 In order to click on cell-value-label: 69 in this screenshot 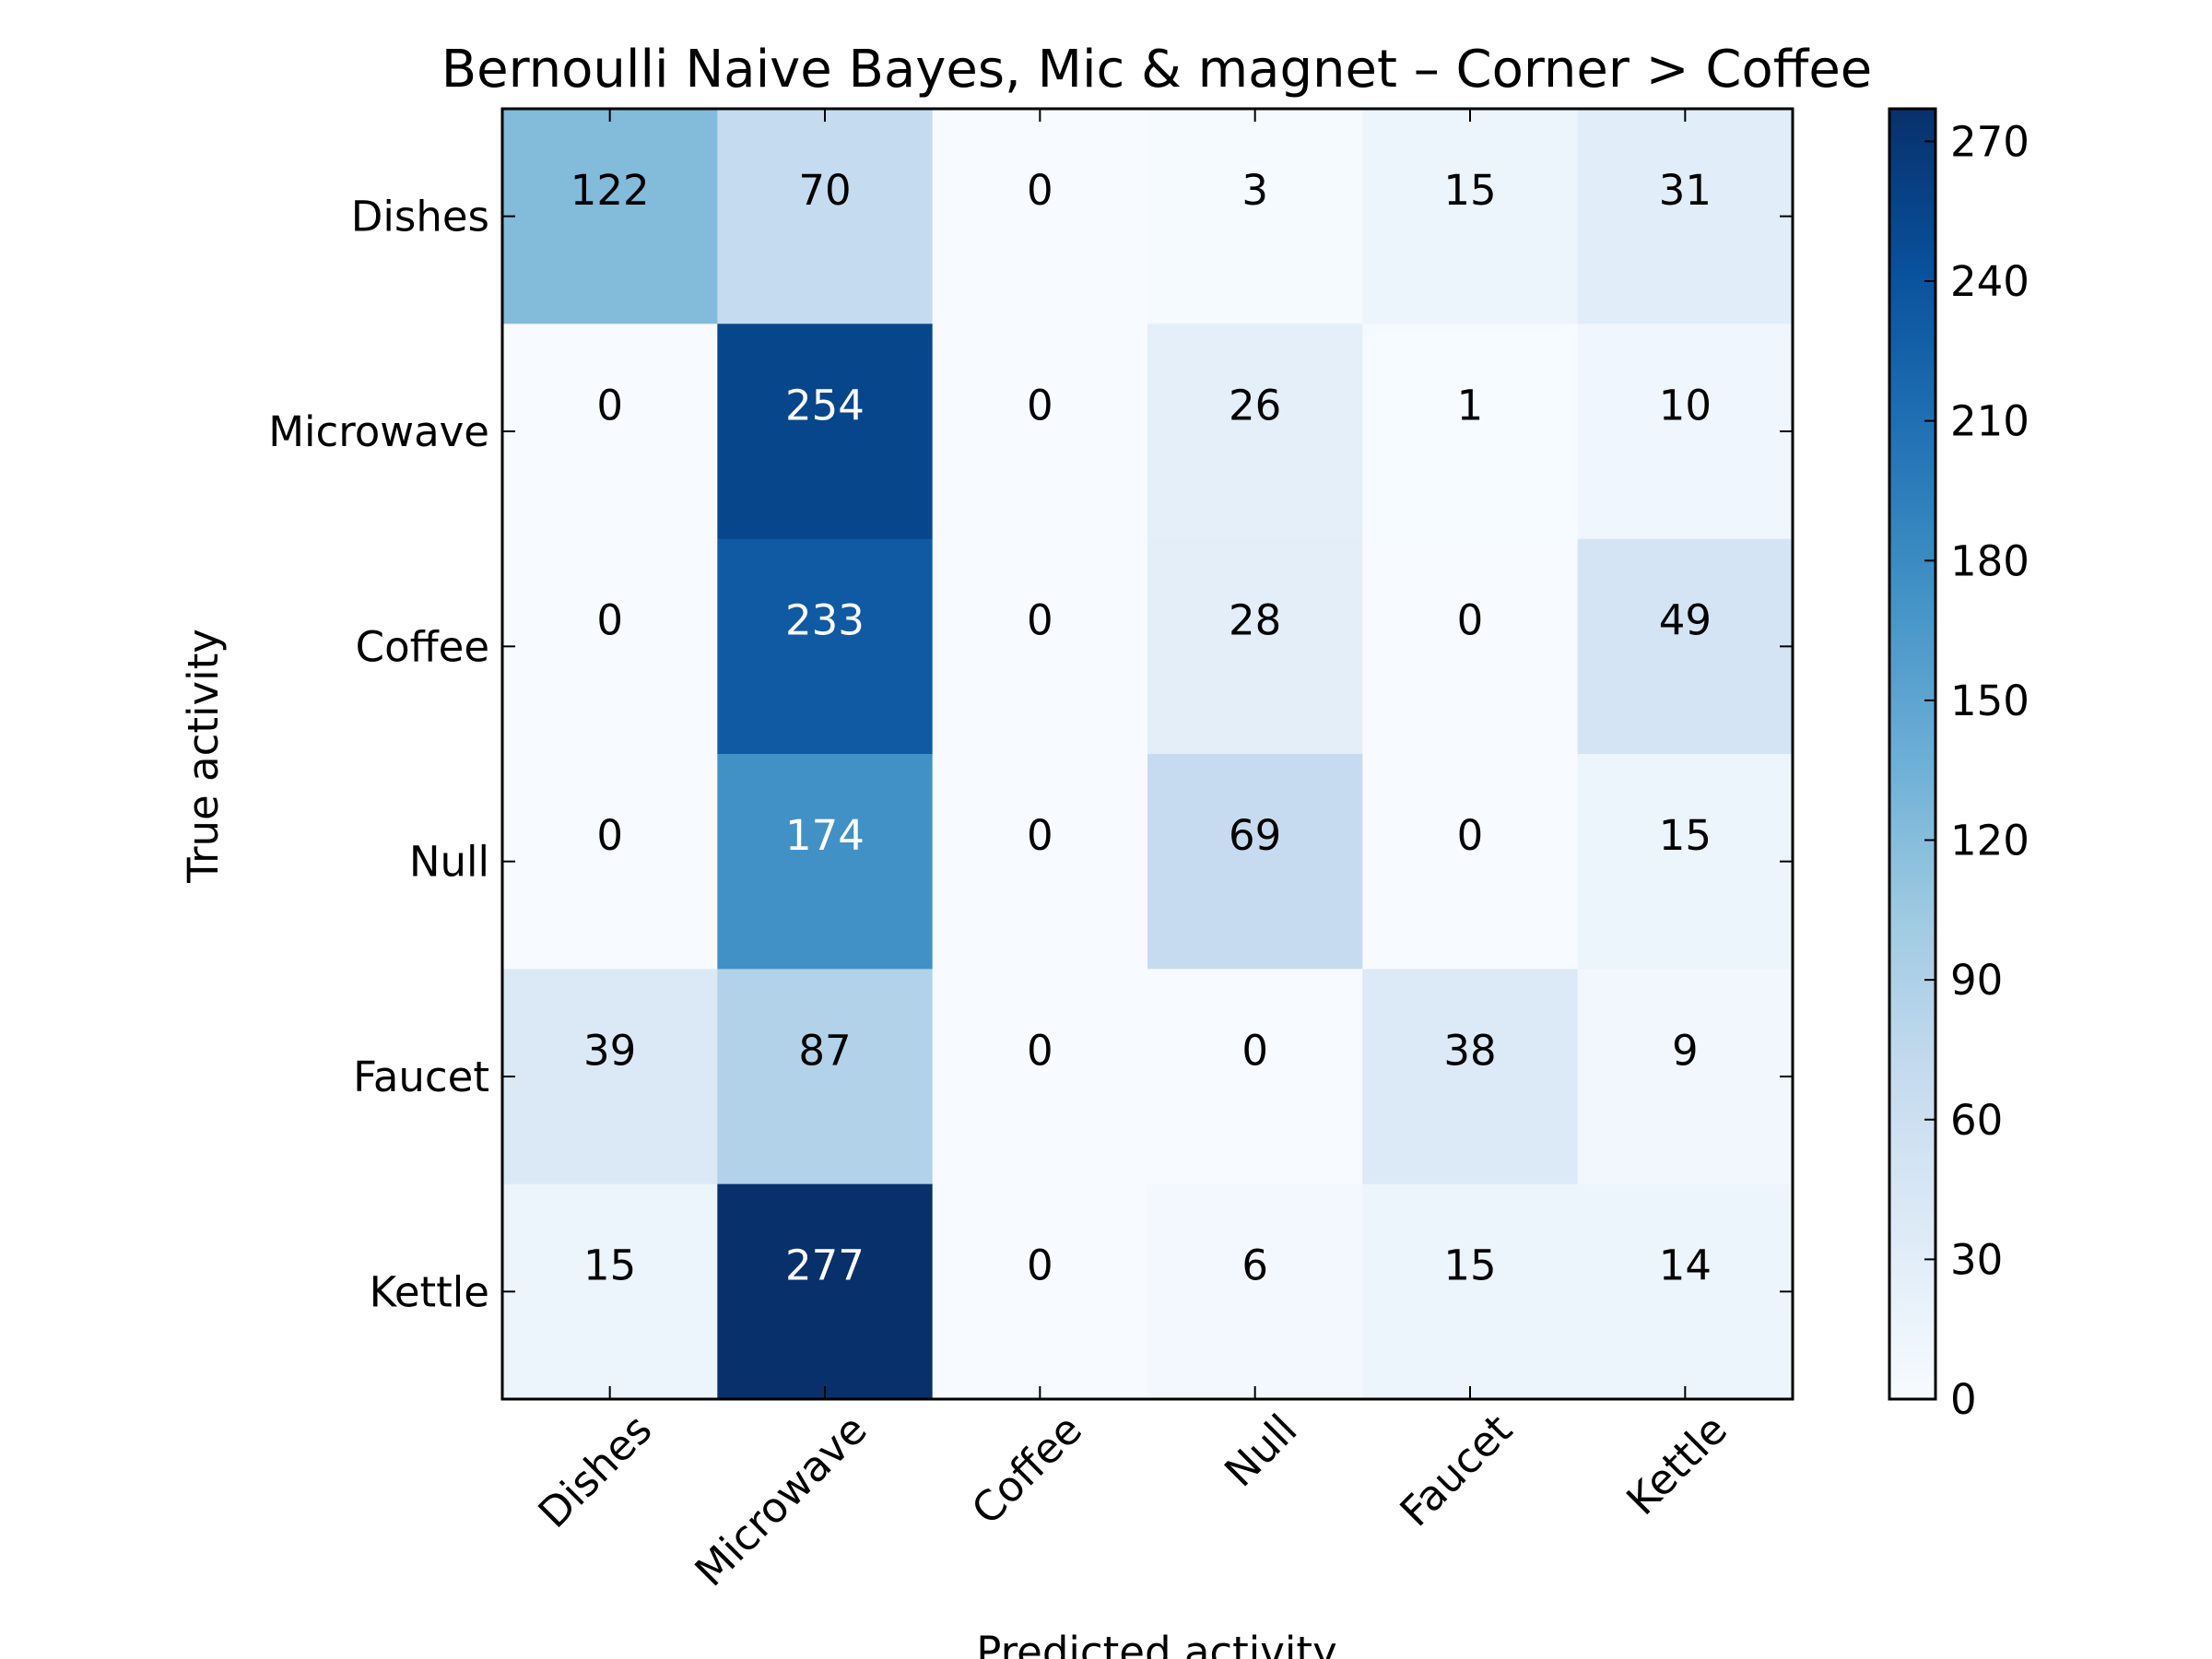, I will do `click(1255, 835)`.